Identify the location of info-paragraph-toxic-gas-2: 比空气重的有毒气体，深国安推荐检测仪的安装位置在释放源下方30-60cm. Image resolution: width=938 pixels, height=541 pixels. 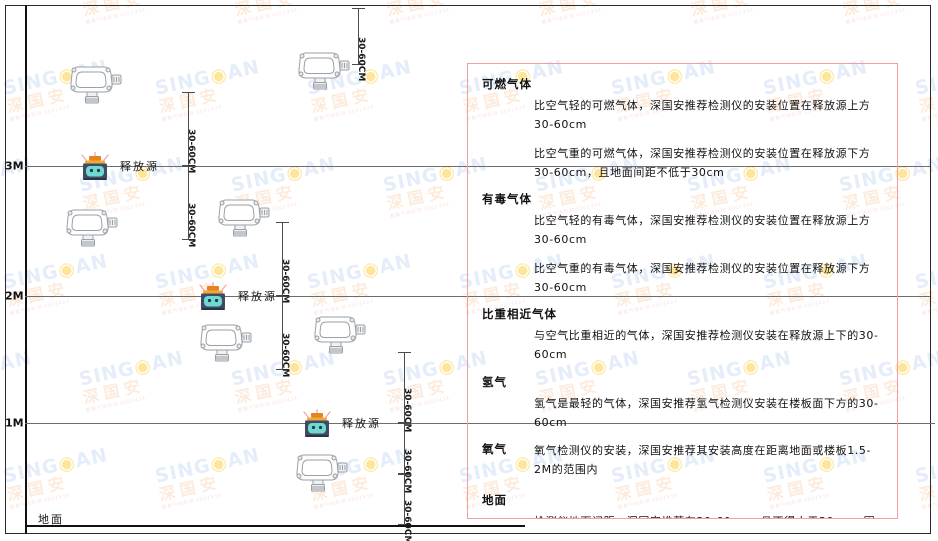
(702, 277).